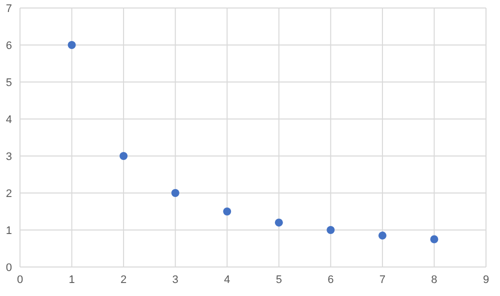 This screenshot has height=296, width=500. What do you see at coordinates (434, 280) in the screenshot?
I see `x-tick-label: 8` at bounding box center [434, 280].